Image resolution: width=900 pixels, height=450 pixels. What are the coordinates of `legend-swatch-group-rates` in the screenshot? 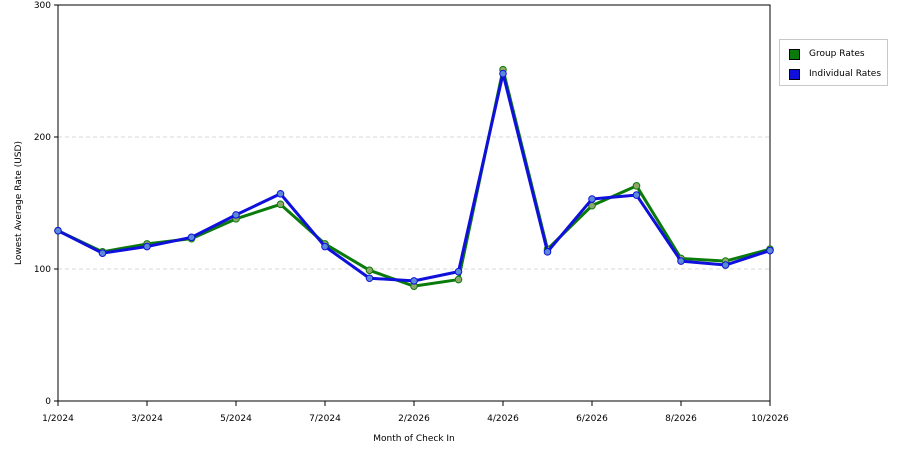 It's located at (794, 54).